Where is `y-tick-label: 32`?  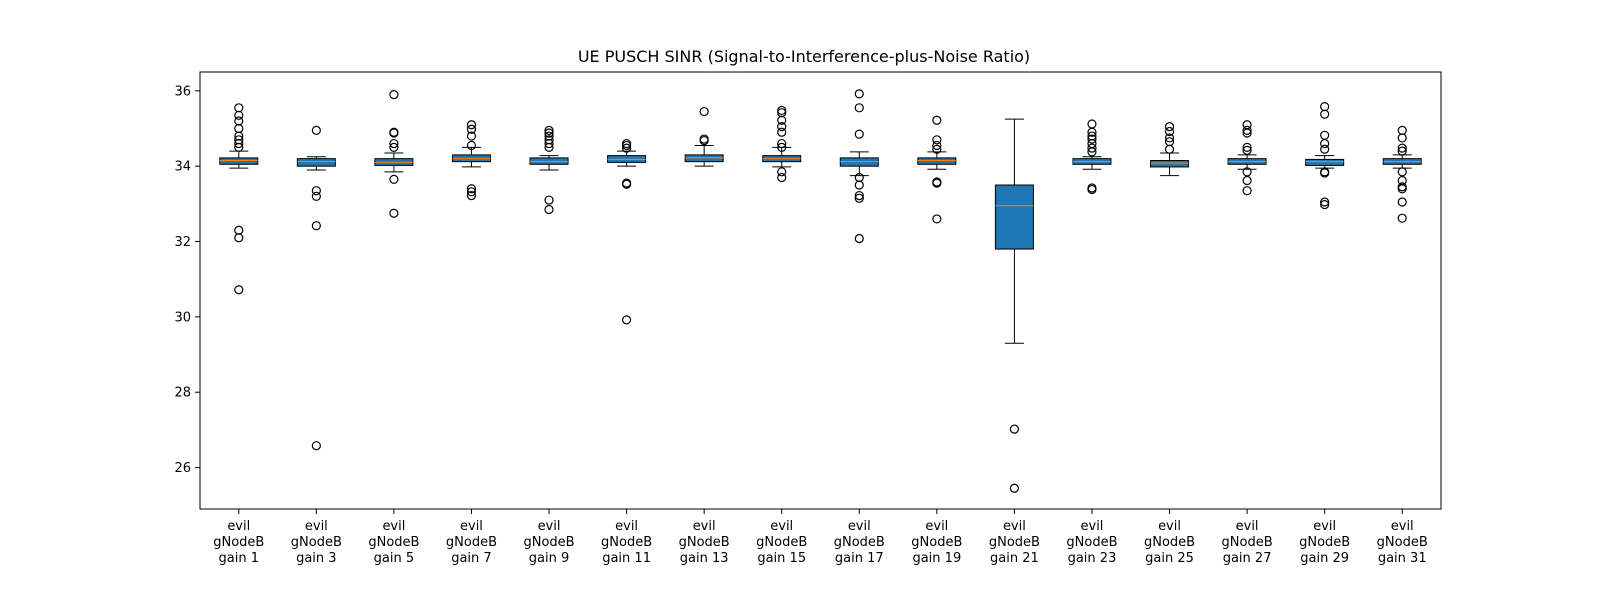 y-tick-label: 32 is located at coordinates (182, 242).